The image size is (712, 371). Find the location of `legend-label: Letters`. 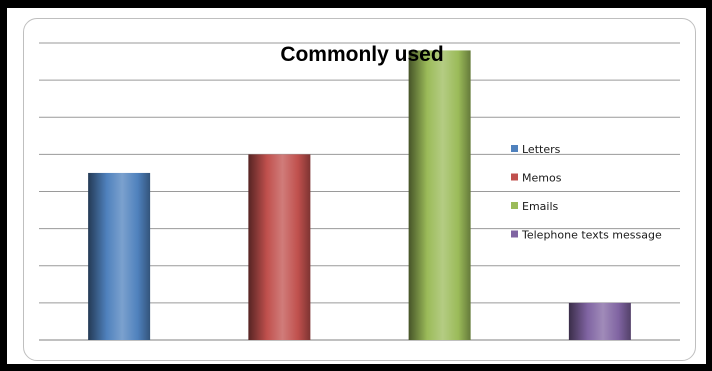

legend-label: Letters is located at coordinates (541, 149).